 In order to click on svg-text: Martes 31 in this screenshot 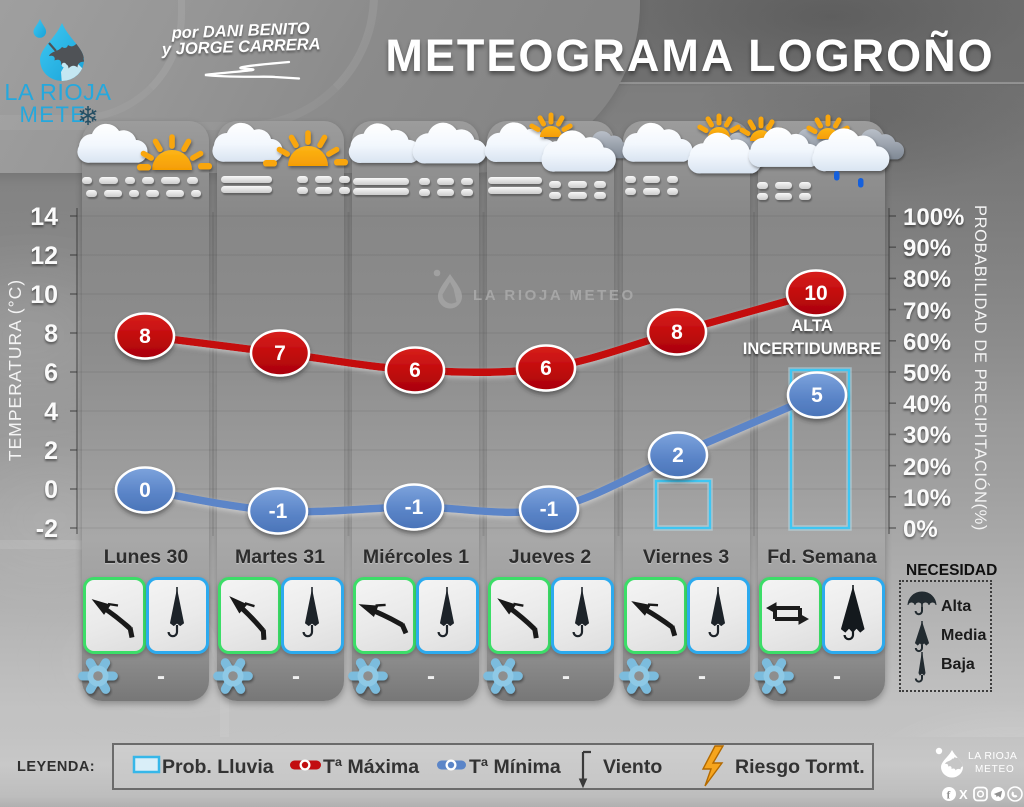, I will do `click(280, 557)`.